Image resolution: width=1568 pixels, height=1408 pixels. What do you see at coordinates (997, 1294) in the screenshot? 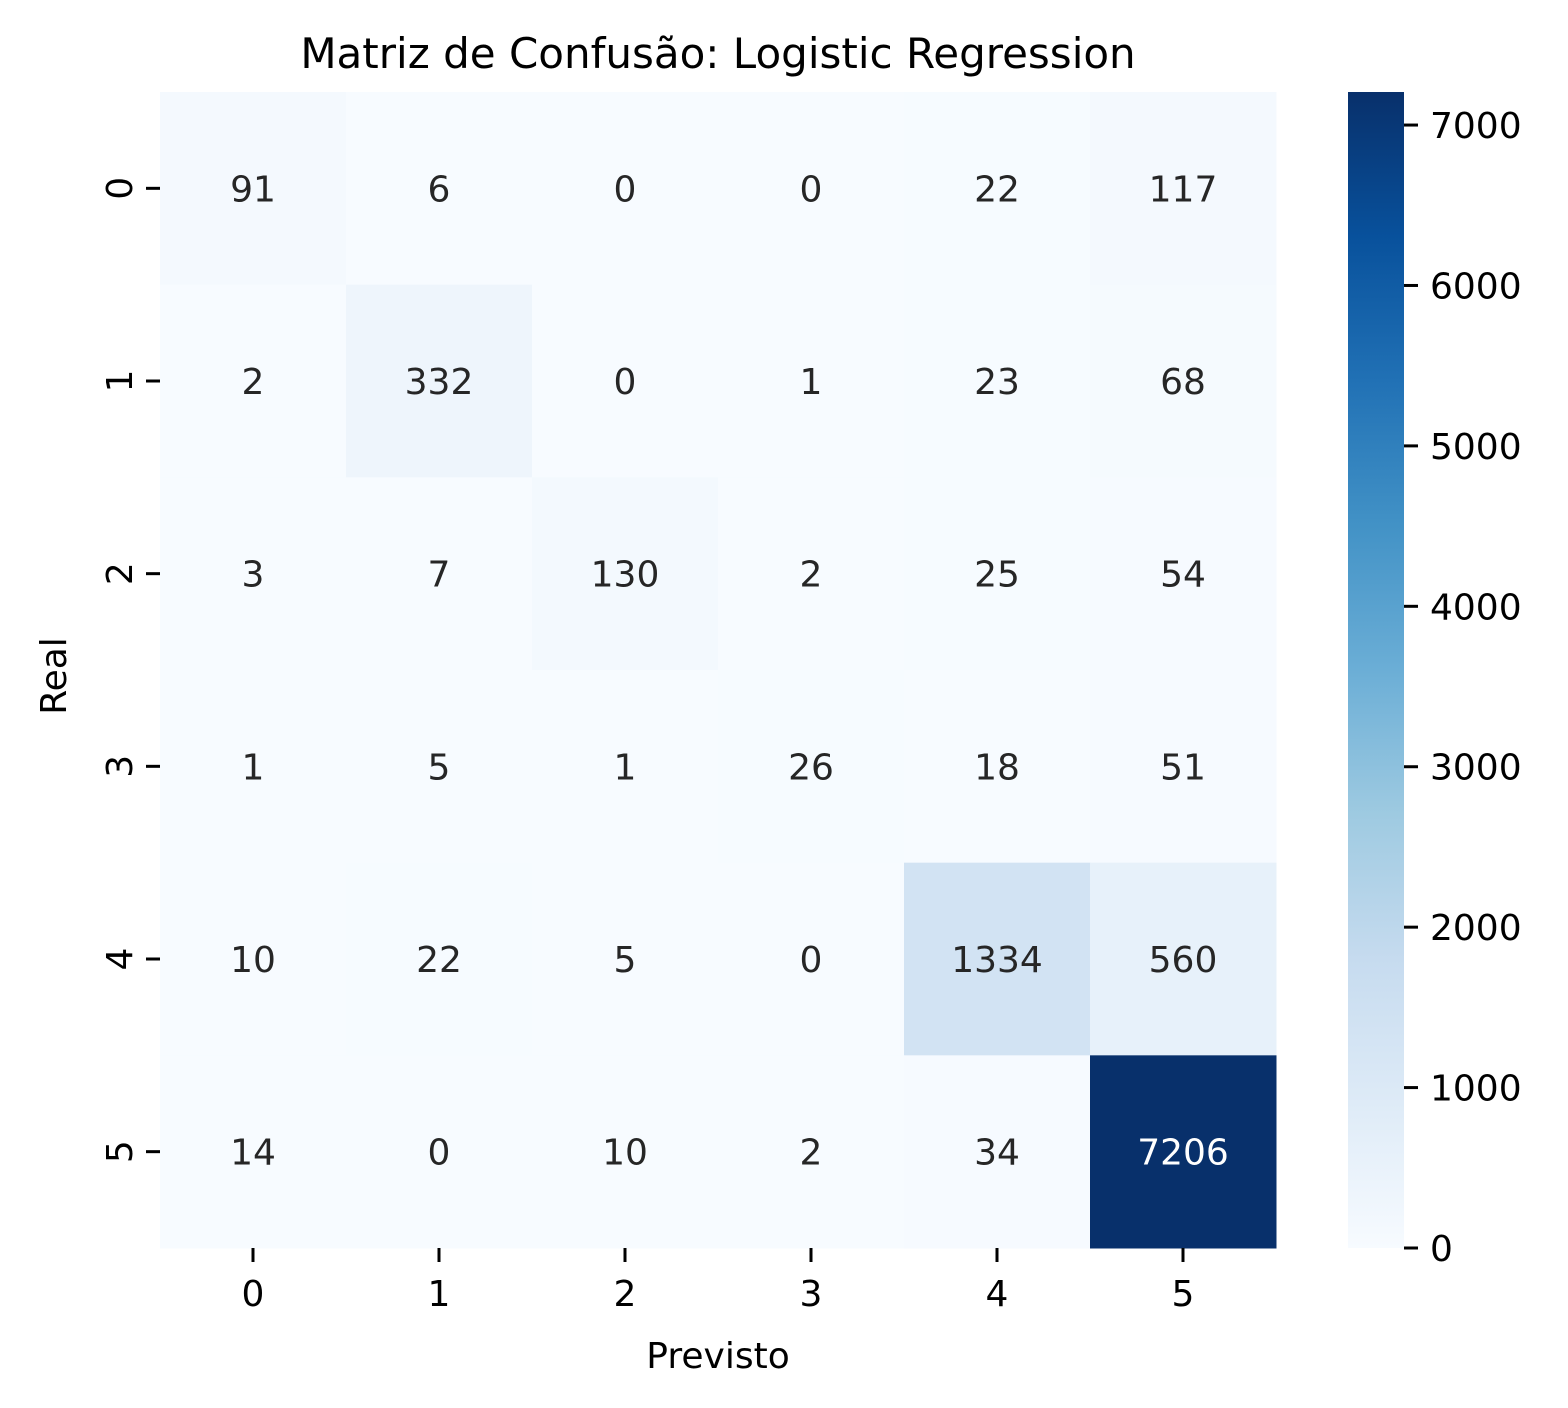
I see `x-tick-label: 4` at bounding box center [997, 1294].